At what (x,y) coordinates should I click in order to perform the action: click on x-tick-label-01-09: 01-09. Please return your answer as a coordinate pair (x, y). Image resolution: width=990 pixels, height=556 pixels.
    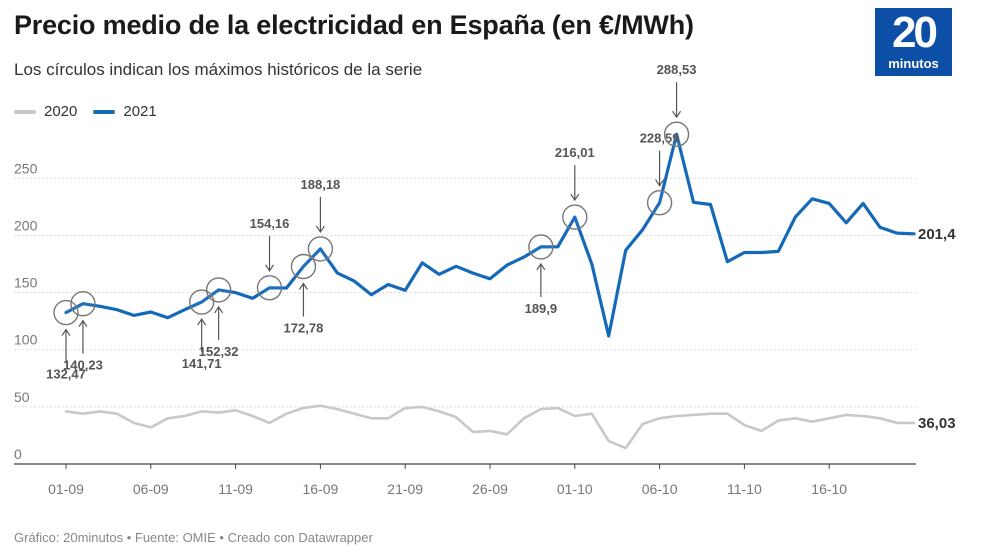
    Looking at the image, I should click on (66, 489).